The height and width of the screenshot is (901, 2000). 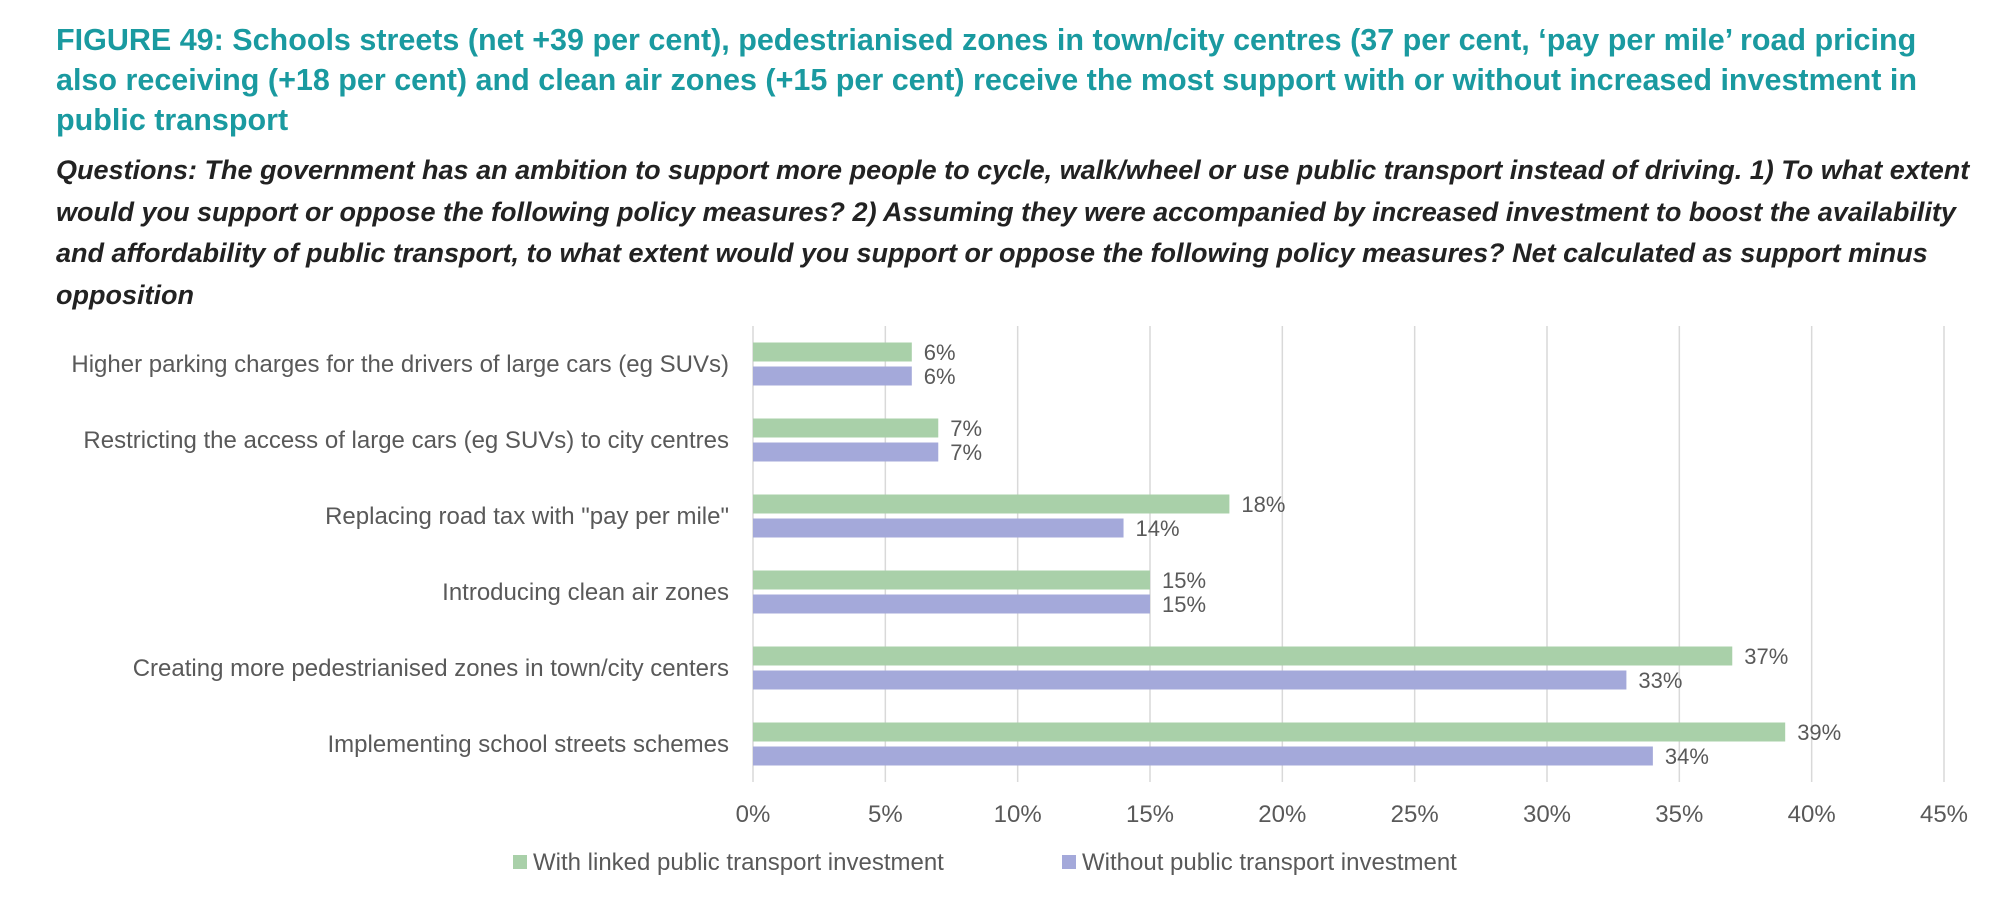 I want to click on x-tick-label: 40%, so click(x=1812, y=814).